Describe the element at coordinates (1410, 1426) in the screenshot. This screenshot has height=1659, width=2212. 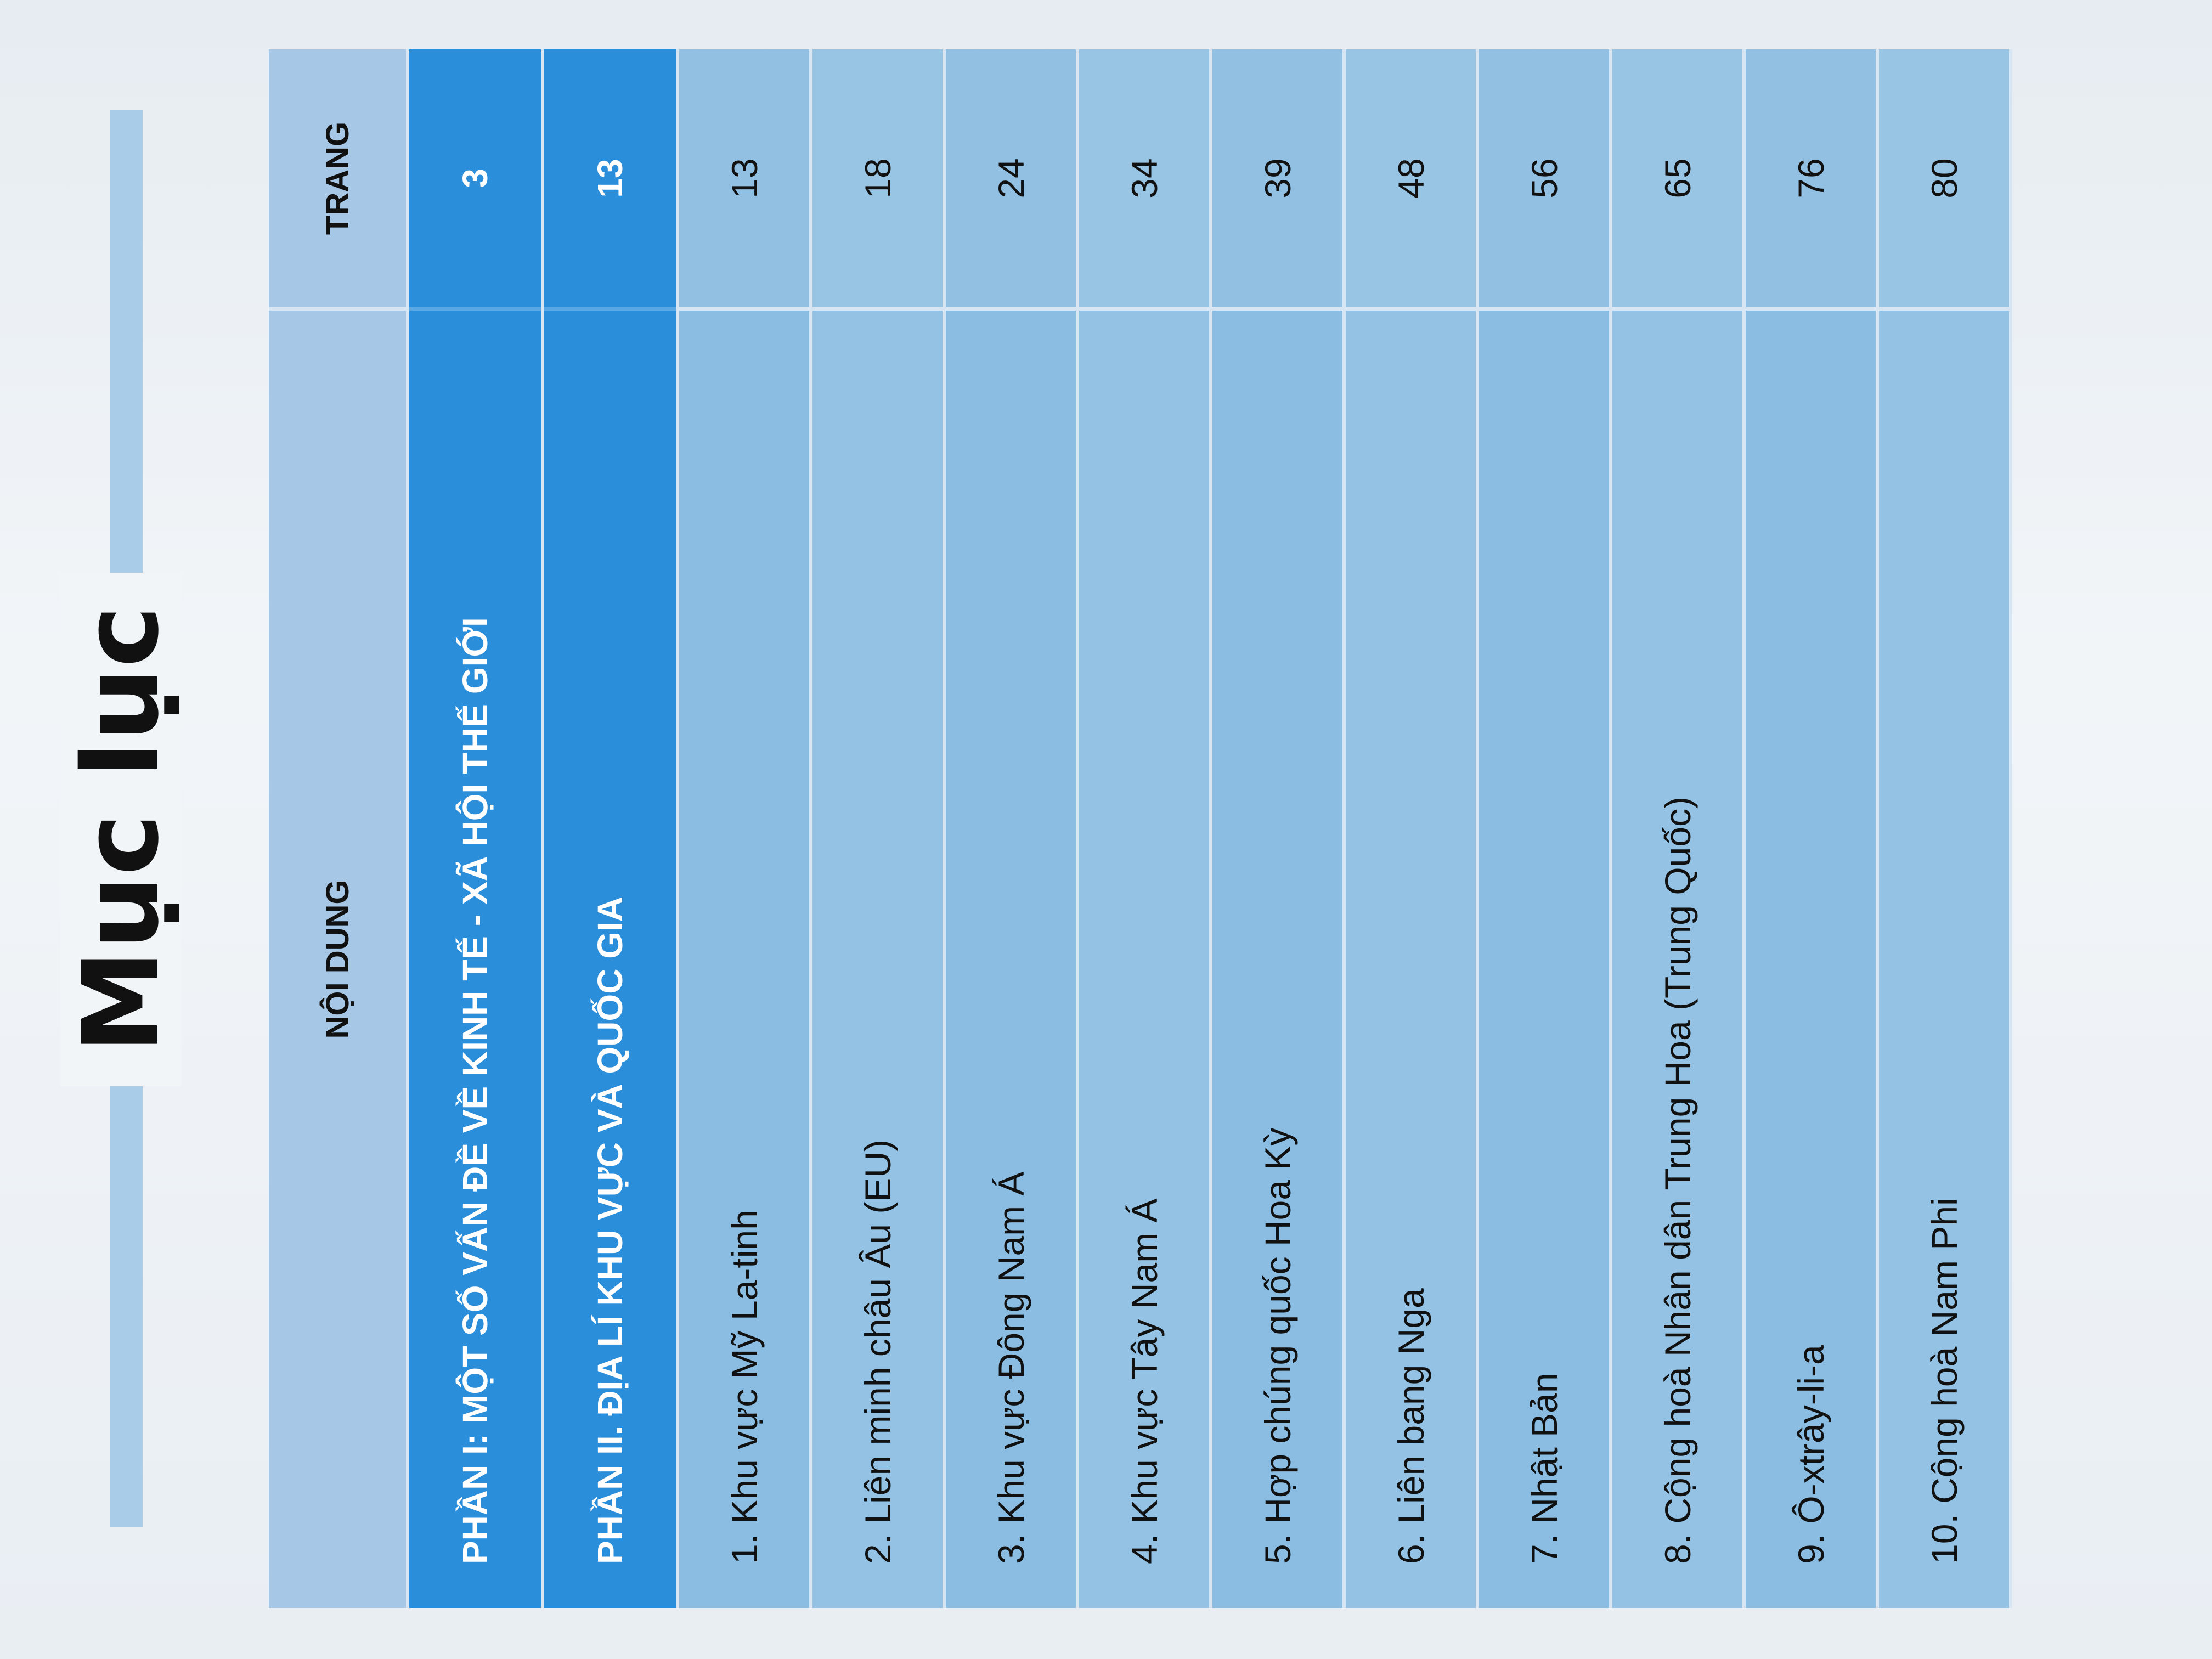
I see `toc-label: 6. Liên bang Nga` at that location.